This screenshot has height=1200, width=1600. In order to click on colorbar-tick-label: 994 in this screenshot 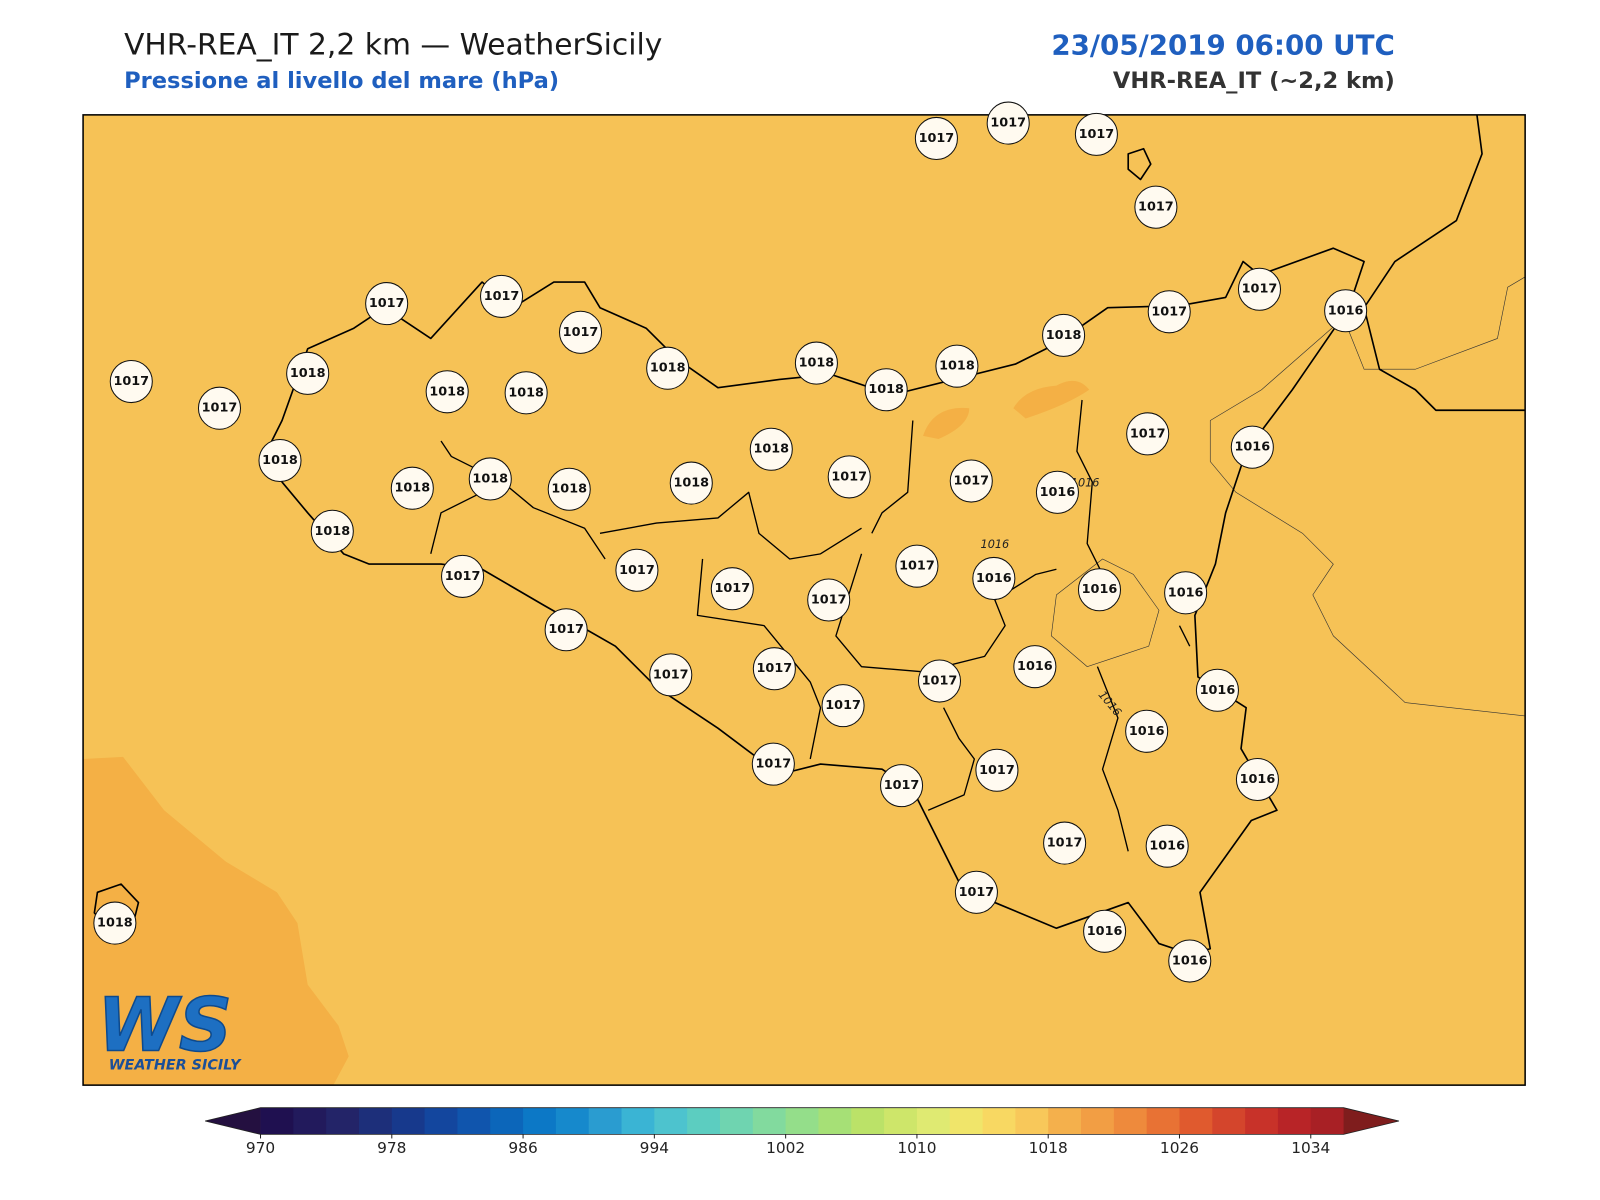, I will do `click(654, 1148)`.